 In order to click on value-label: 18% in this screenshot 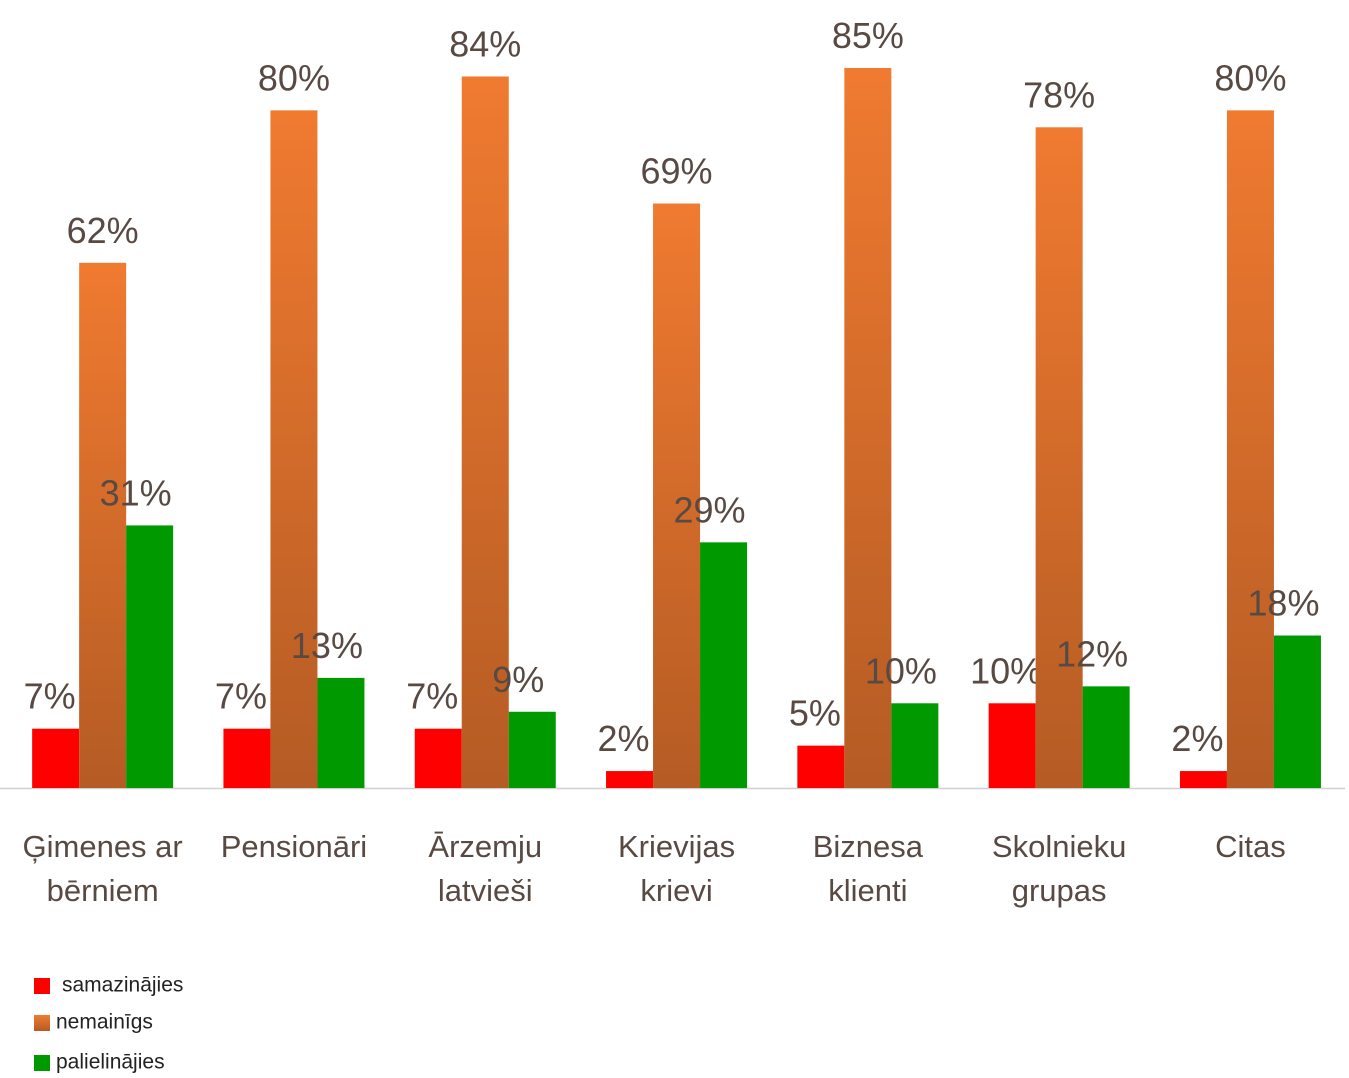, I will do `click(1283, 603)`.